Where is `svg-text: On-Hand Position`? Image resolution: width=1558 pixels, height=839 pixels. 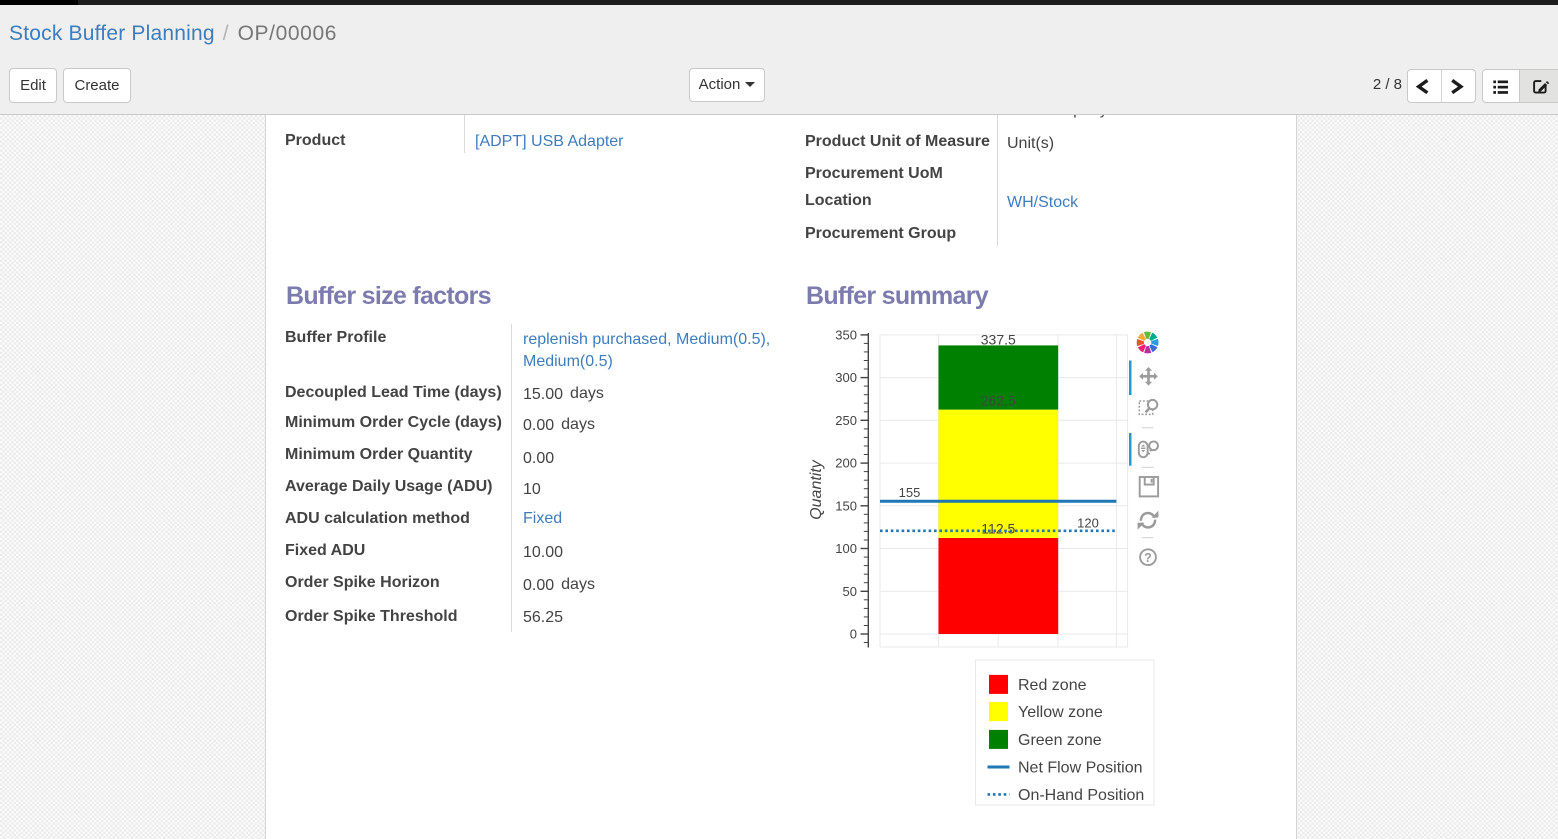
svg-text: On-Hand Position is located at coordinates (1081, 795).